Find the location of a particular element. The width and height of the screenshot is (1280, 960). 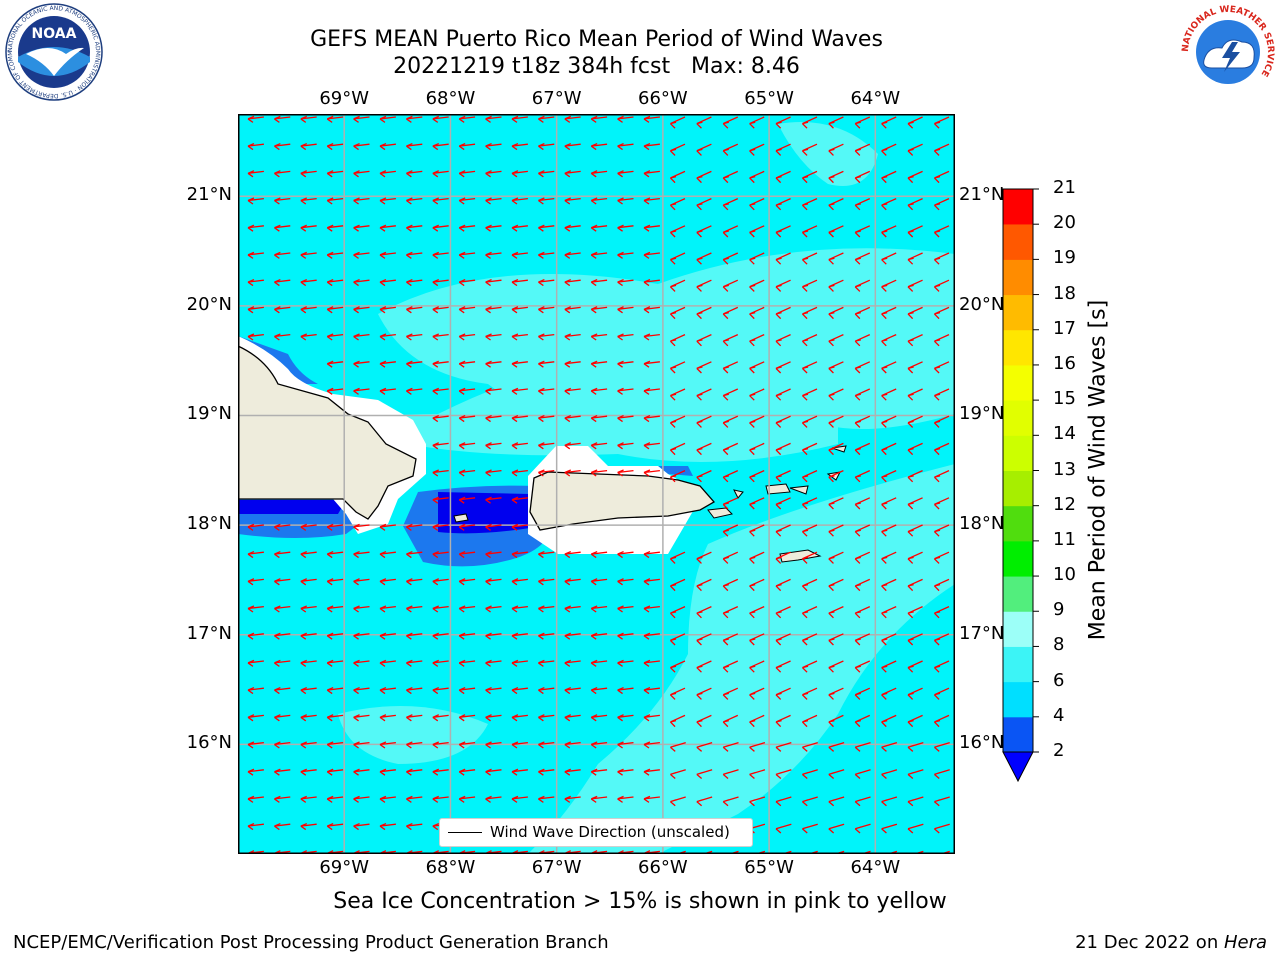

island is located at coordinates (461, 518).